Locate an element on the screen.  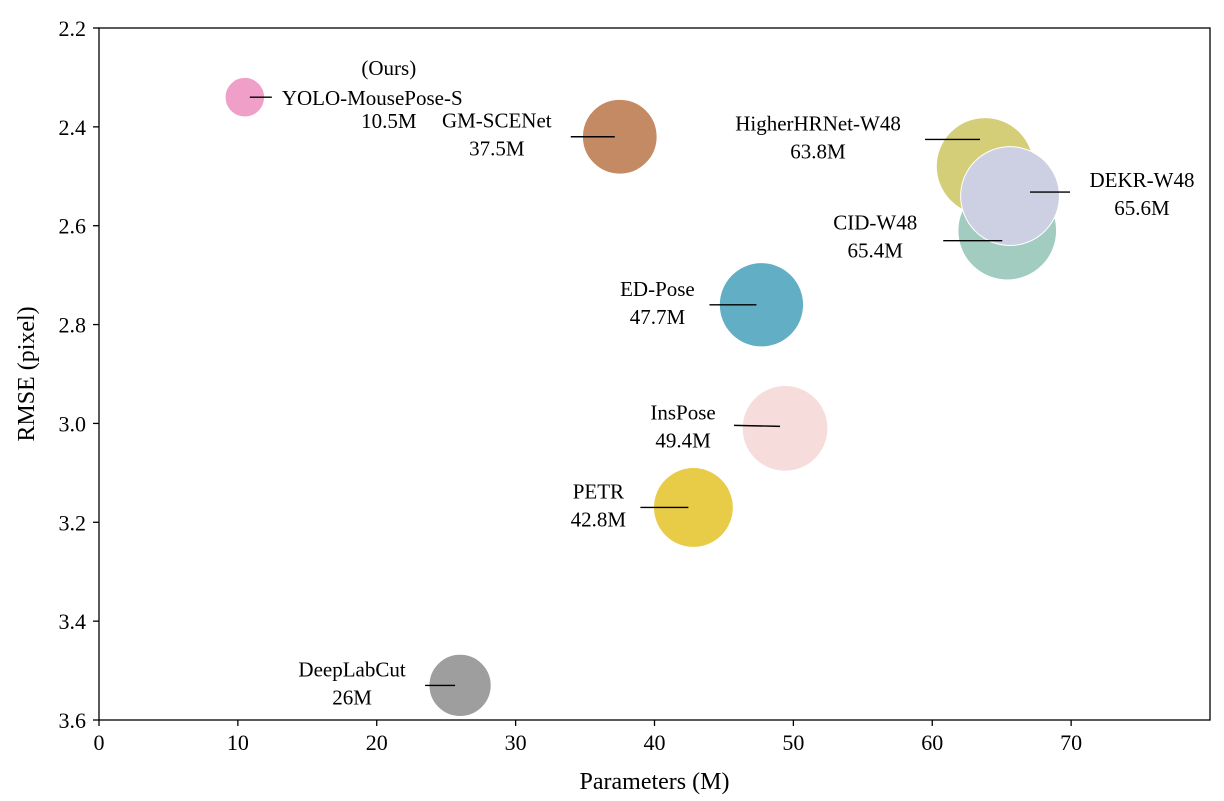
annotation-petr: 42.8M is located at coordinates (599, 519).